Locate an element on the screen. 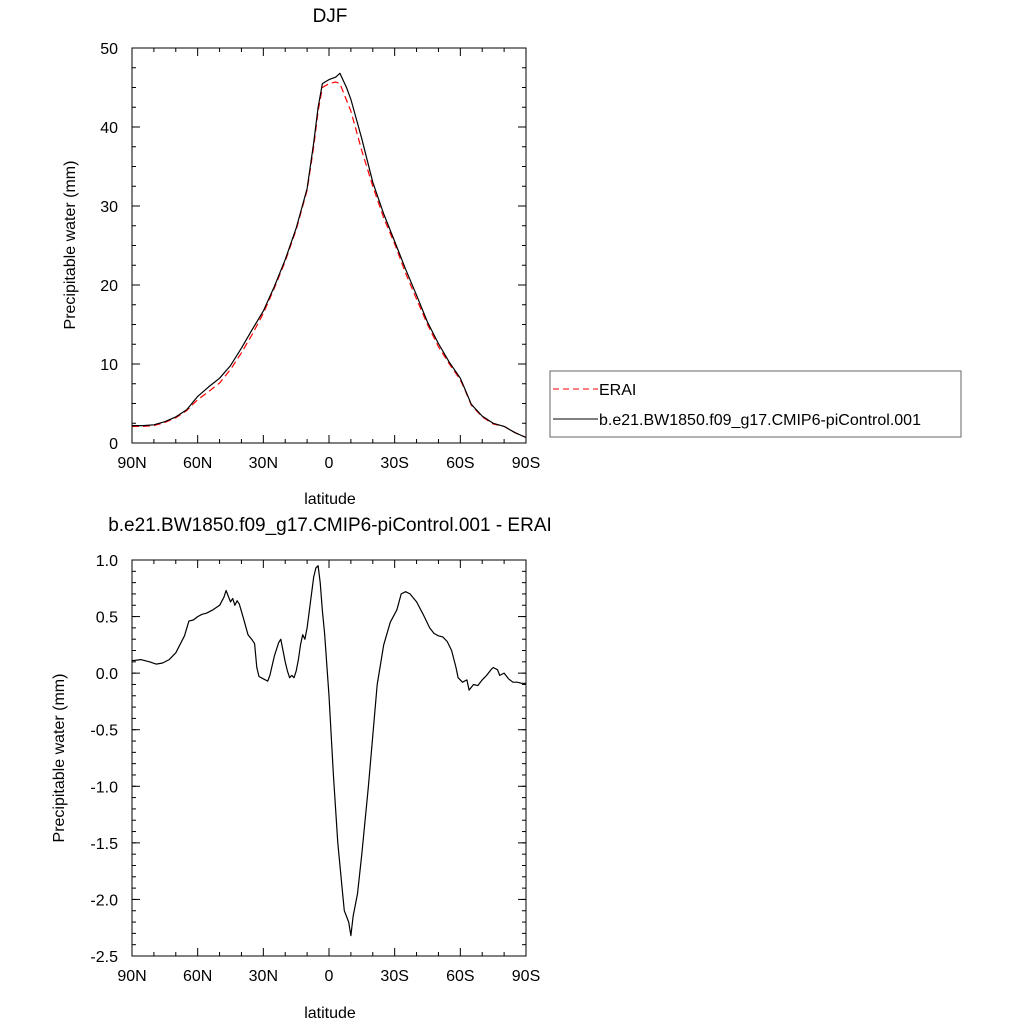  bottom-series-line-difference is located at coordinates (328, 751).